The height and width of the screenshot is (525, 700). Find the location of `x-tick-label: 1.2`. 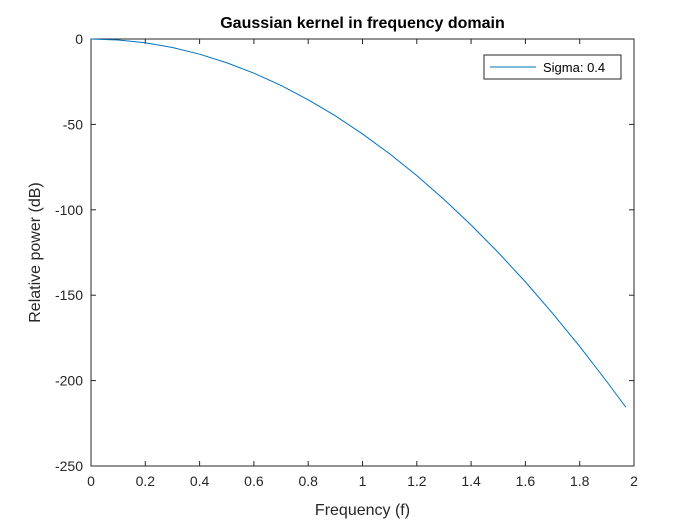

x-tick-label: 1.2 is located at coordinates (417, 481).